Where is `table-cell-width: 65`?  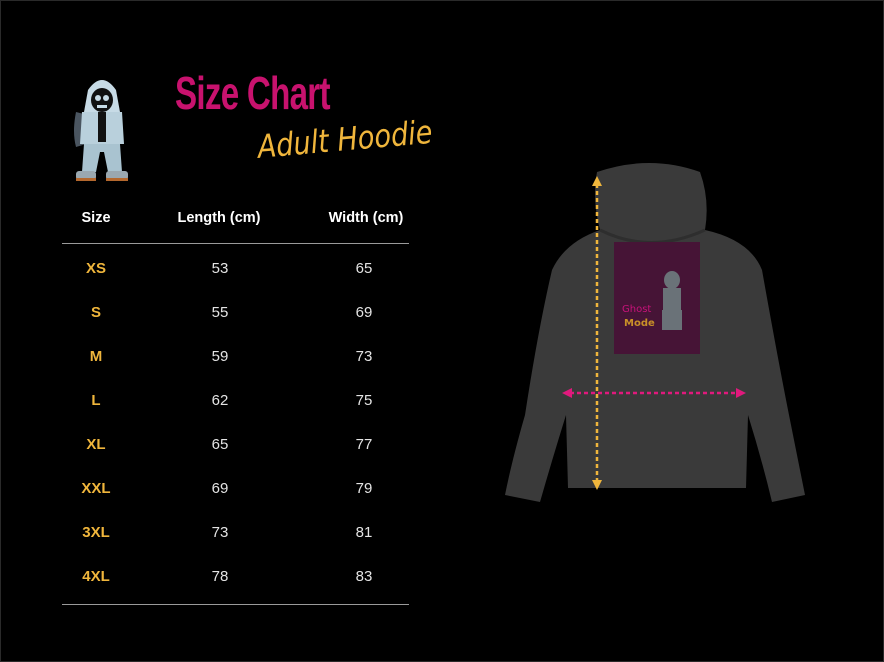
table-cell-width: 65 is located at coordinates (364, 268).